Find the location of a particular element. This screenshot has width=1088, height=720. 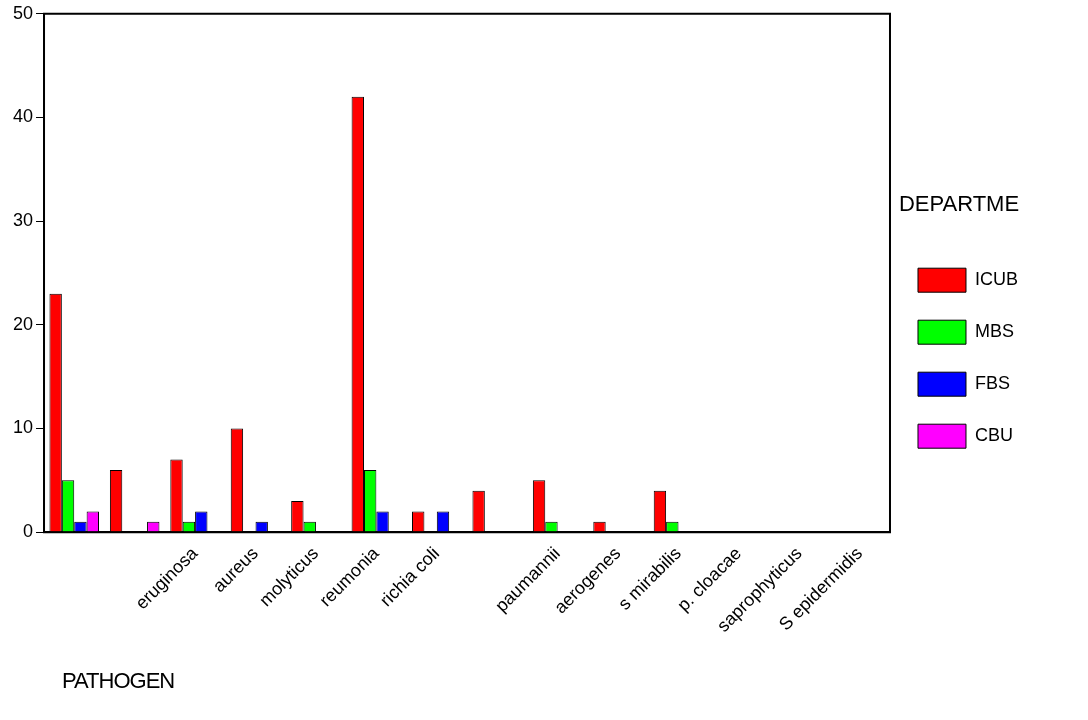

y-tick-label: 30 is located at coordinates (23, 220).